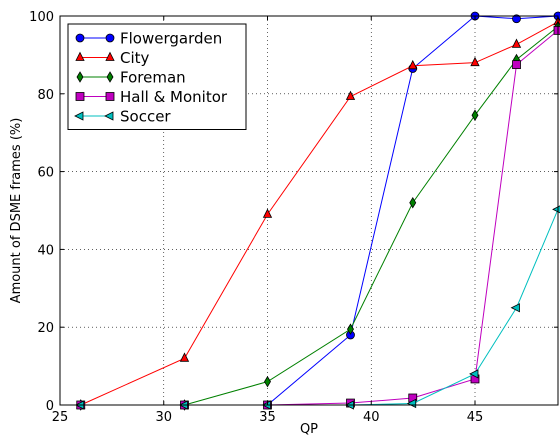 The height and width of the screenshot is (437, 560). What do you see at coordinates (41, 17) in the screenshot?
I see `y-tick-label: 100` at bounding box center [41, 17].